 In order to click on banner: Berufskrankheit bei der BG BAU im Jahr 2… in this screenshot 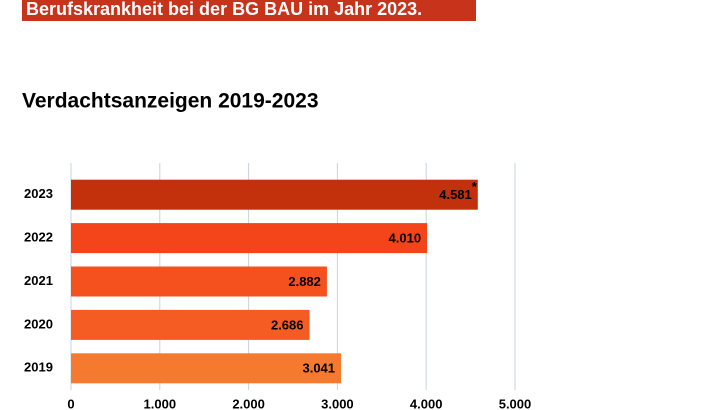, I will do `click(224, 9)`.